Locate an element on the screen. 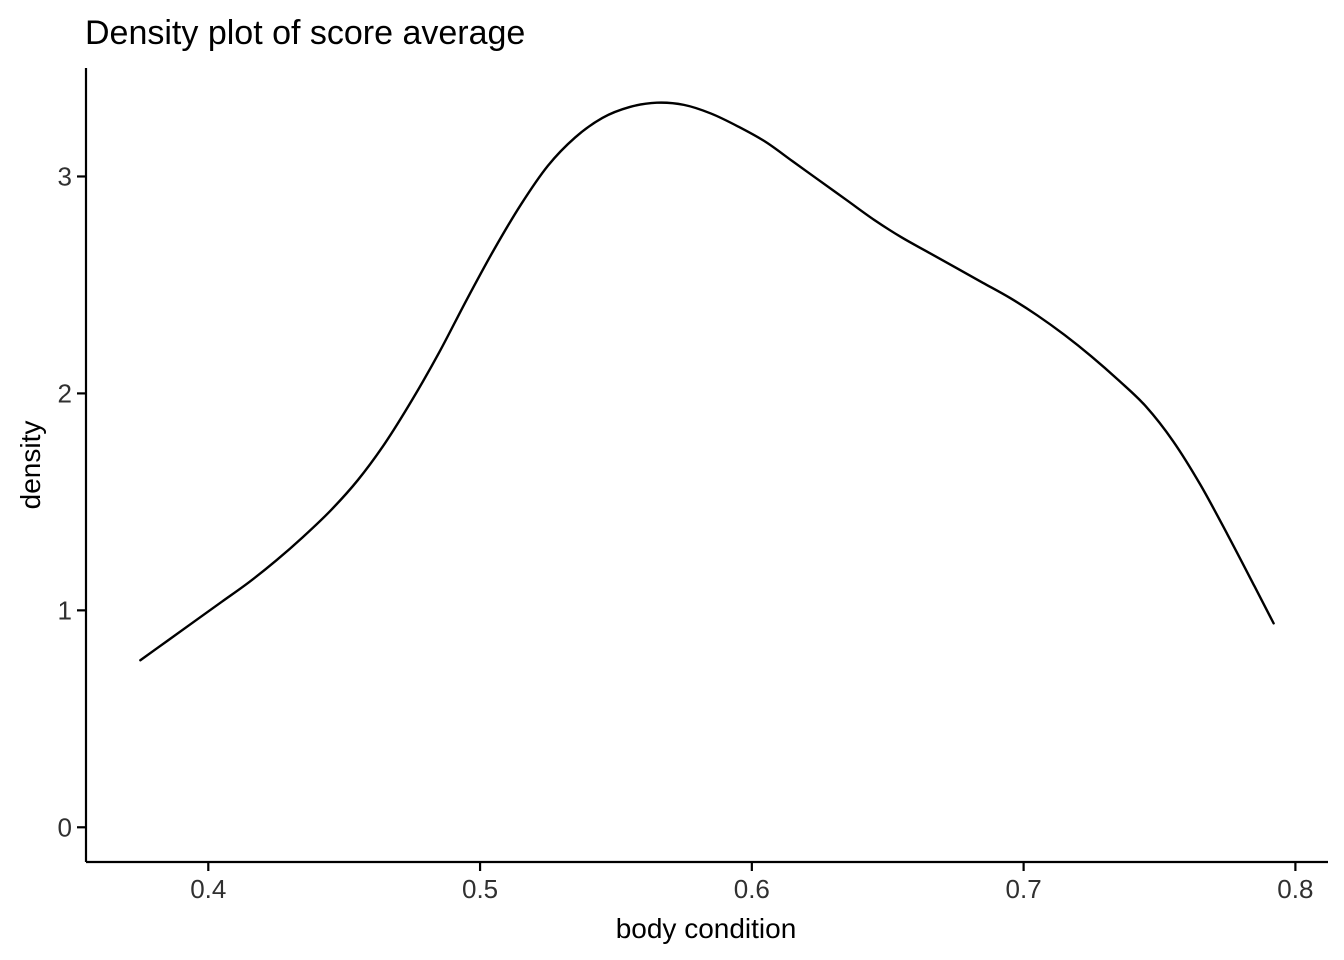 The width and height of the screenshot is (1344, 960). y-axis-title: density is located at coordinates (30, 465).